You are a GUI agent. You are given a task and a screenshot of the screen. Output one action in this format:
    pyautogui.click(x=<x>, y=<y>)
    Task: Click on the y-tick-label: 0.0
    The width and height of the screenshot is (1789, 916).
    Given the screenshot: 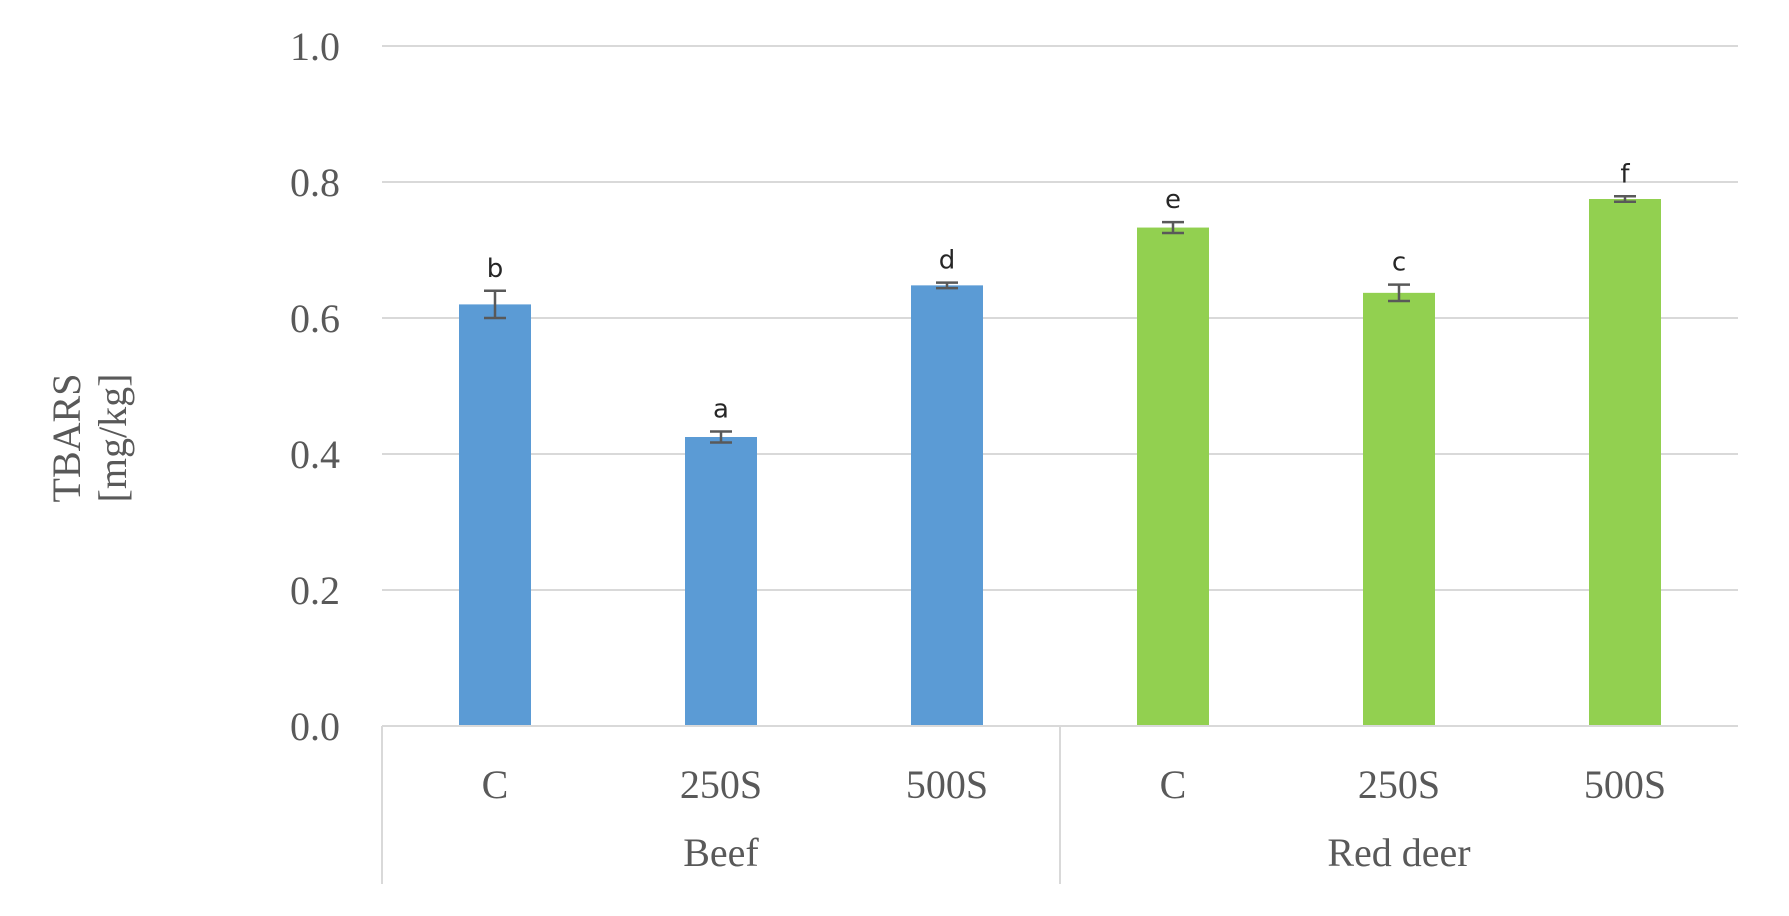 What is the action you would take?
    pyautogui.click(x=315, y=726)
    